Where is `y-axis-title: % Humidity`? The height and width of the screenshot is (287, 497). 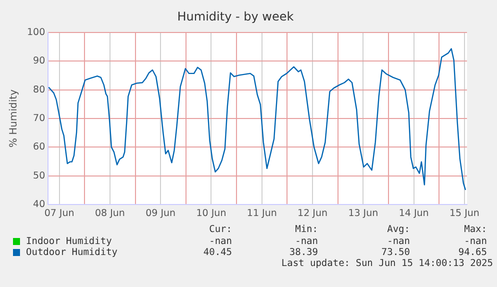
y-axis-title: % Humidity is located at coordinates (14, 118).